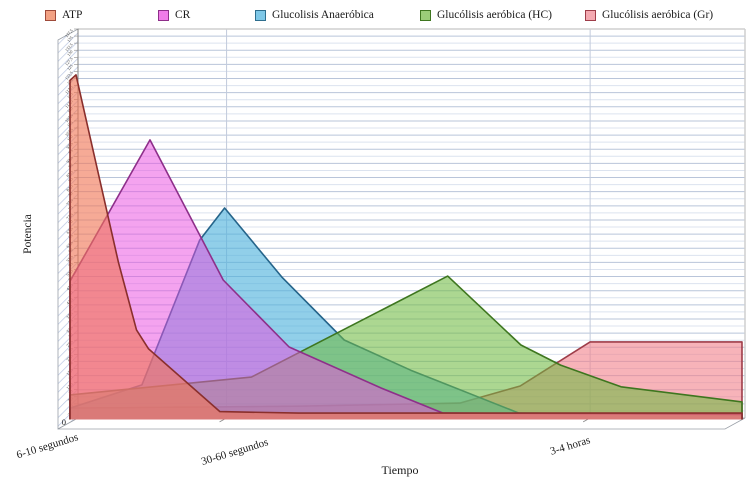 This screenshot has height=488, width=750. I want to click on legend-item-gluc-lisis-aer-bica-gr-: Glucólisis aeróbica (Gr), so click(649, 15).